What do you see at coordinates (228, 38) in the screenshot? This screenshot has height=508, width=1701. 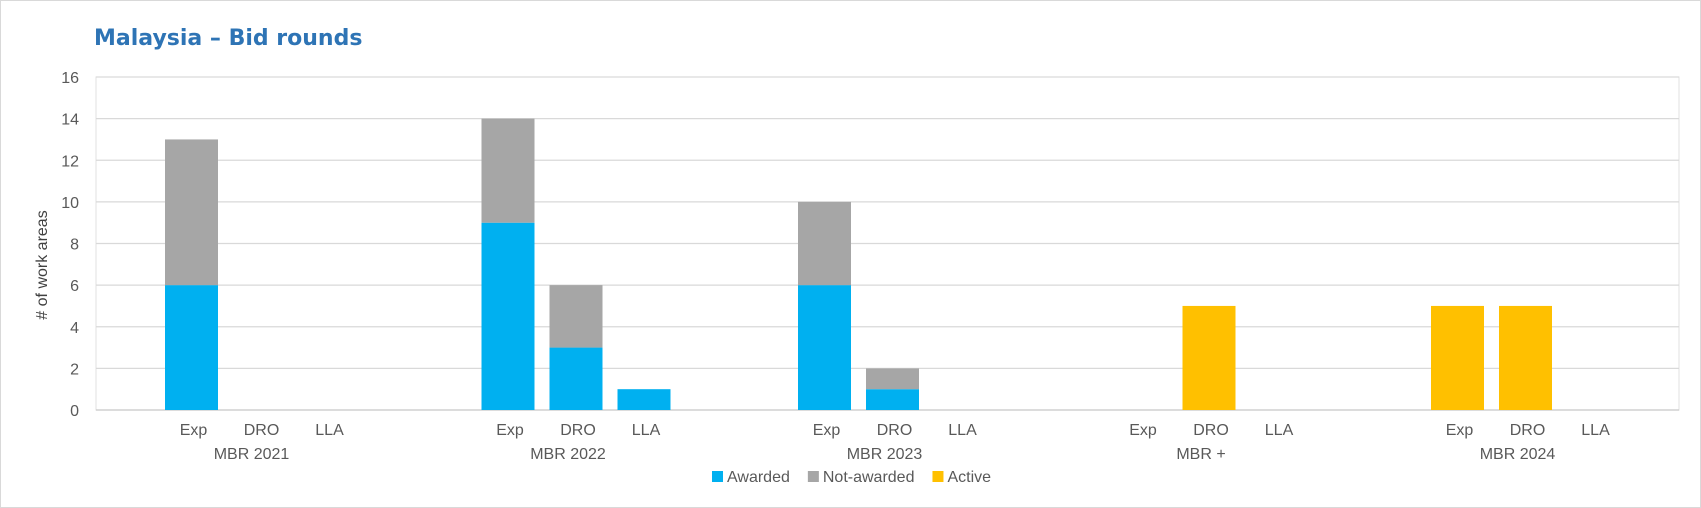 I see `chart-title: Malaysia – Bid rounds` at bounding box center [228, 38].